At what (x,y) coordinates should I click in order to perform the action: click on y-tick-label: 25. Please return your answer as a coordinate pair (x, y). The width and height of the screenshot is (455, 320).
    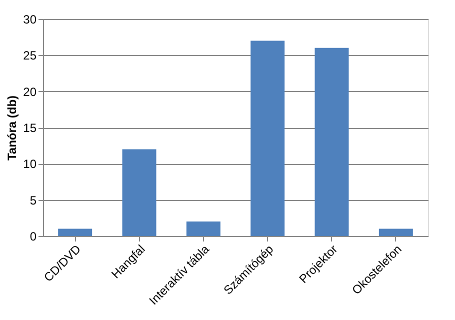
    Looking at the image, I should click on (30, 55).